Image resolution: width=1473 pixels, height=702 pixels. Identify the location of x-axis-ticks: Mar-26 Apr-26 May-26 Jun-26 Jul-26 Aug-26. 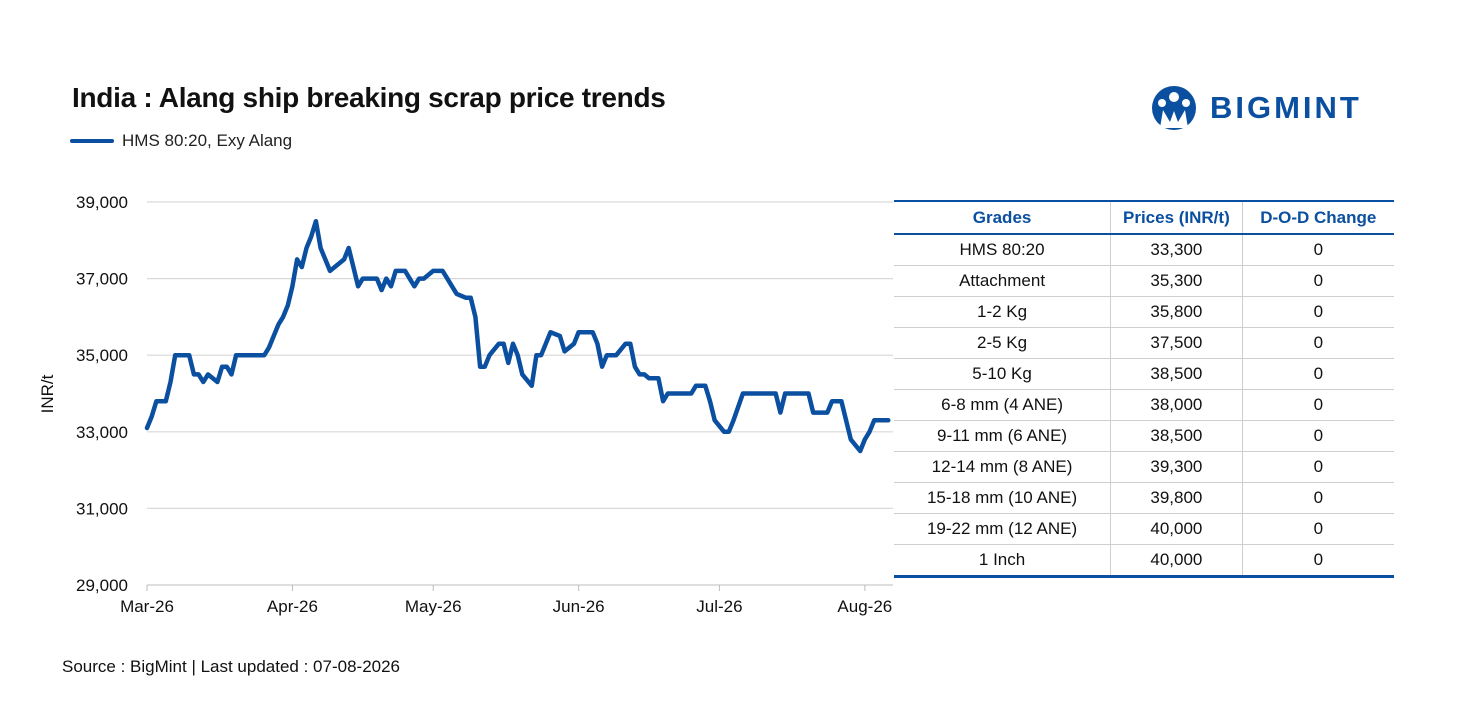
(506, 600).